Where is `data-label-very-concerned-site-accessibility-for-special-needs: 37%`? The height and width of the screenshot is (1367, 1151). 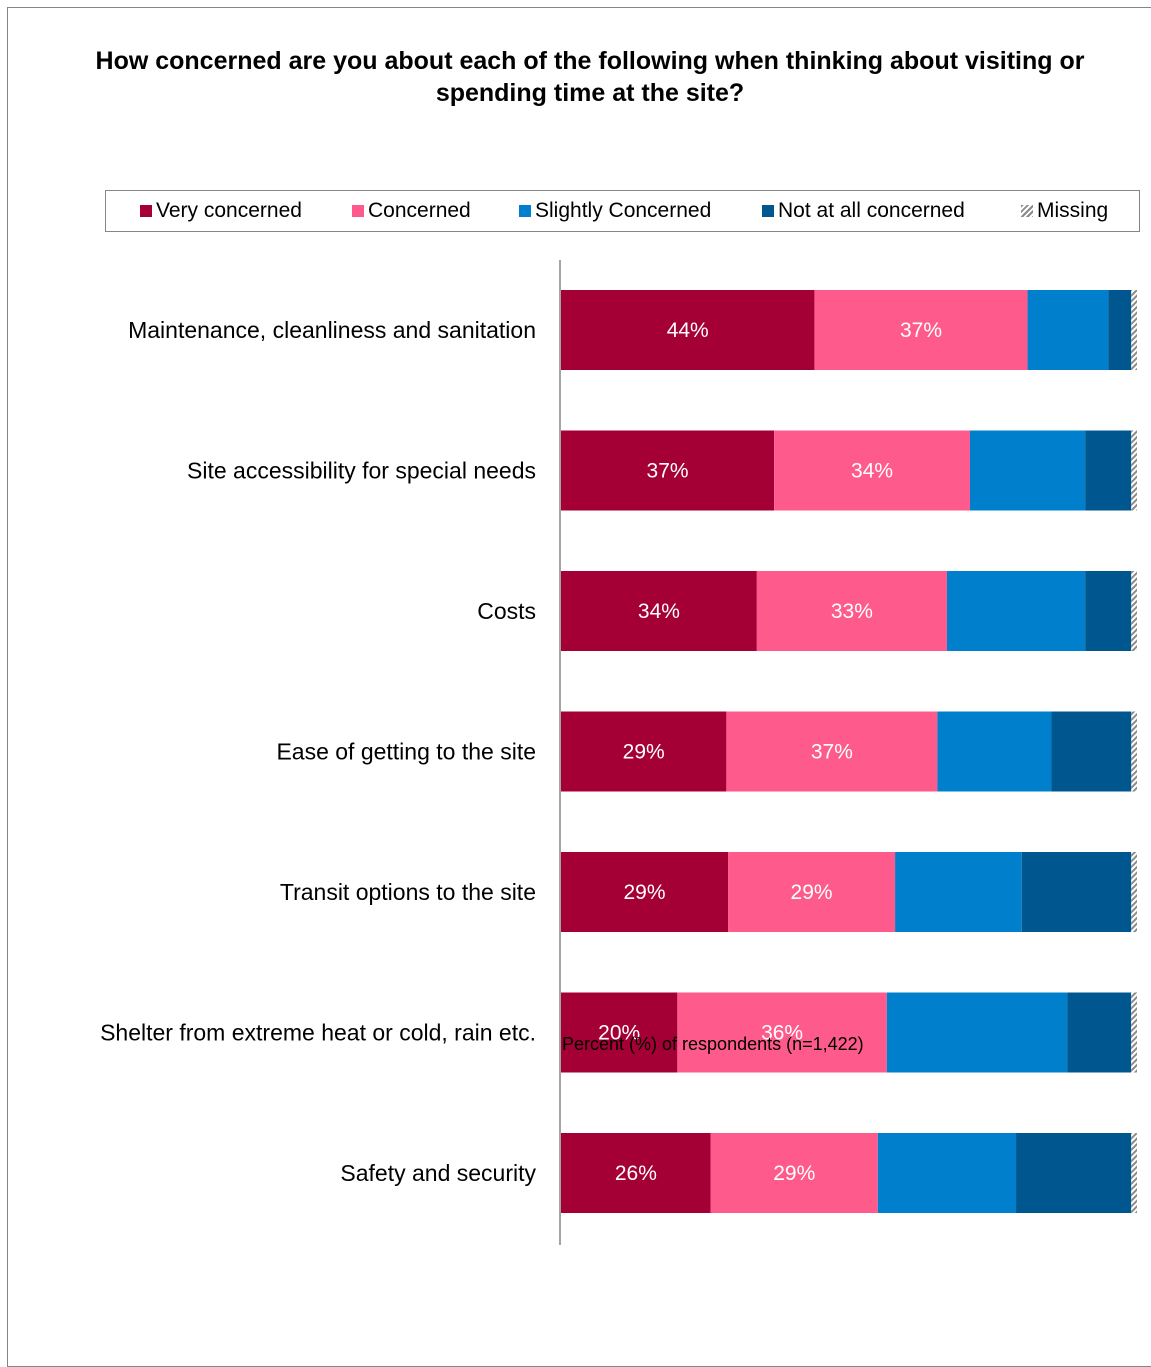
data-label-very-concerned-site-accessibility-for-special-needs: 37% is located at coordinates (668, 471).